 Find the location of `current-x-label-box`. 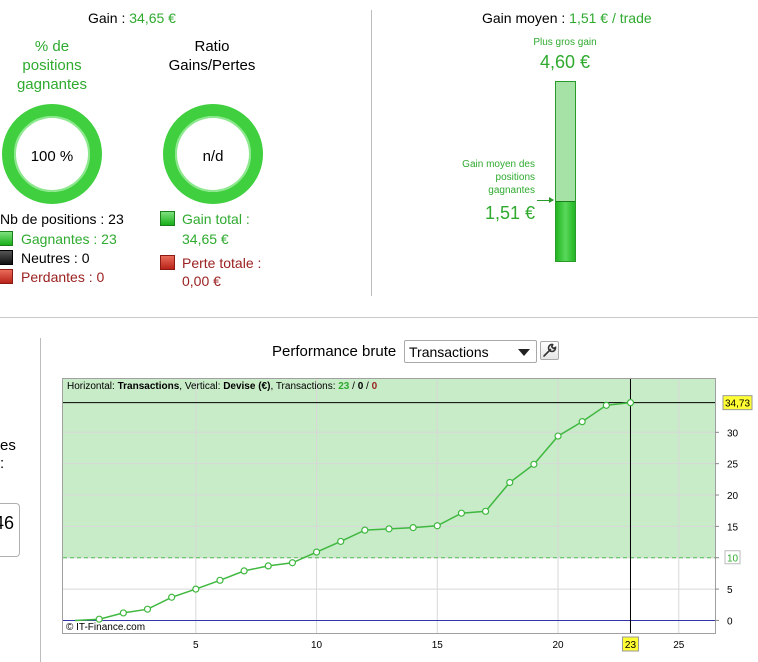

current-x-label-box is located at coordinates (630, 644).